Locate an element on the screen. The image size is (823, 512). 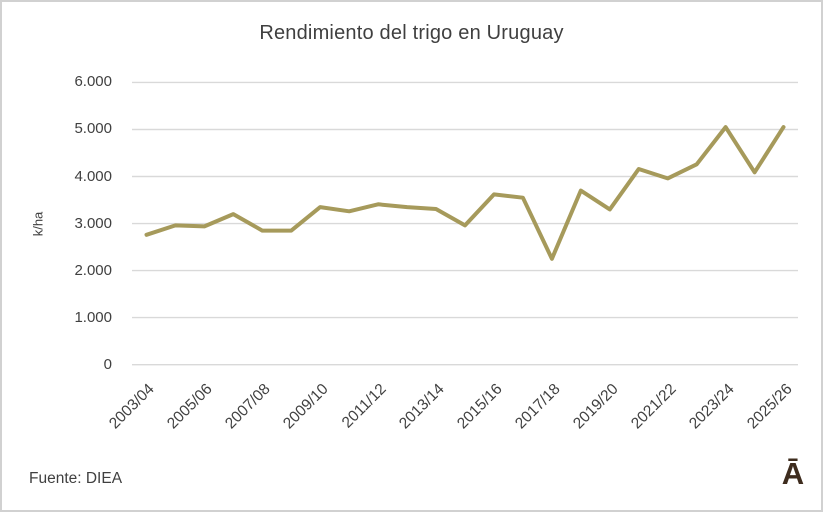
y-tick-label: 2.000 is located at coordinates (93, 270).